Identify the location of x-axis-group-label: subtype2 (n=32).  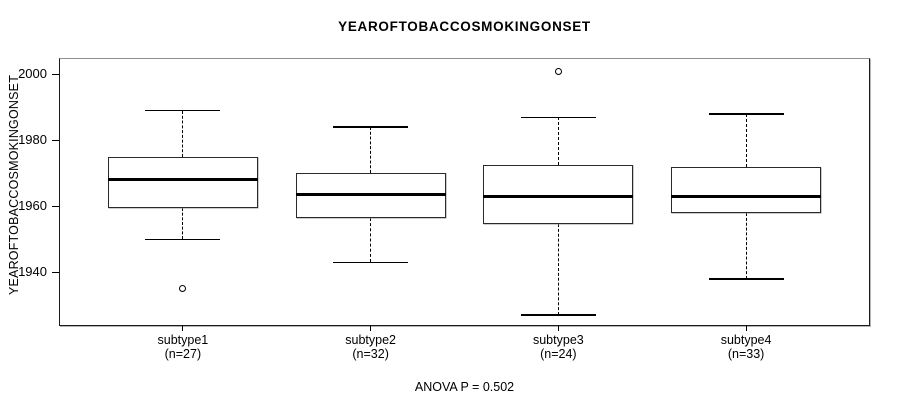
(371, 347).